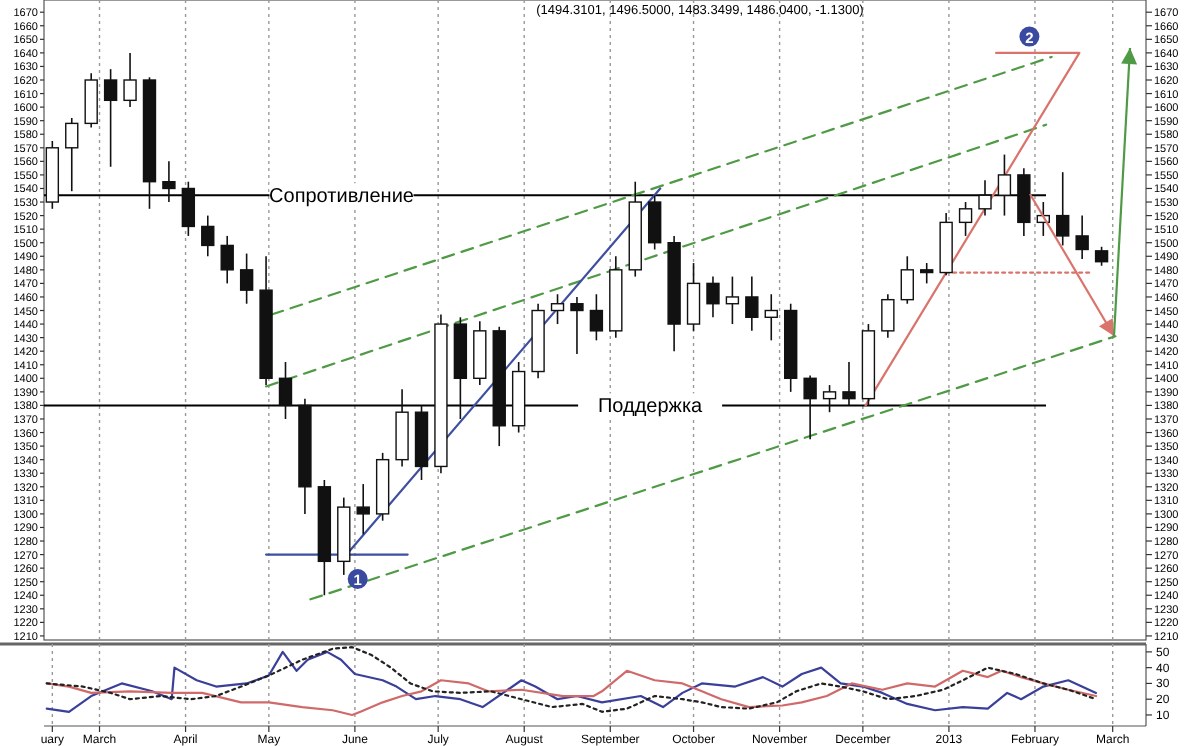 The image size is (1200, 746). Describe the element at coordinates (650, 407) in the screenshot. I see `ref-line-label: Поддержка` at that location.